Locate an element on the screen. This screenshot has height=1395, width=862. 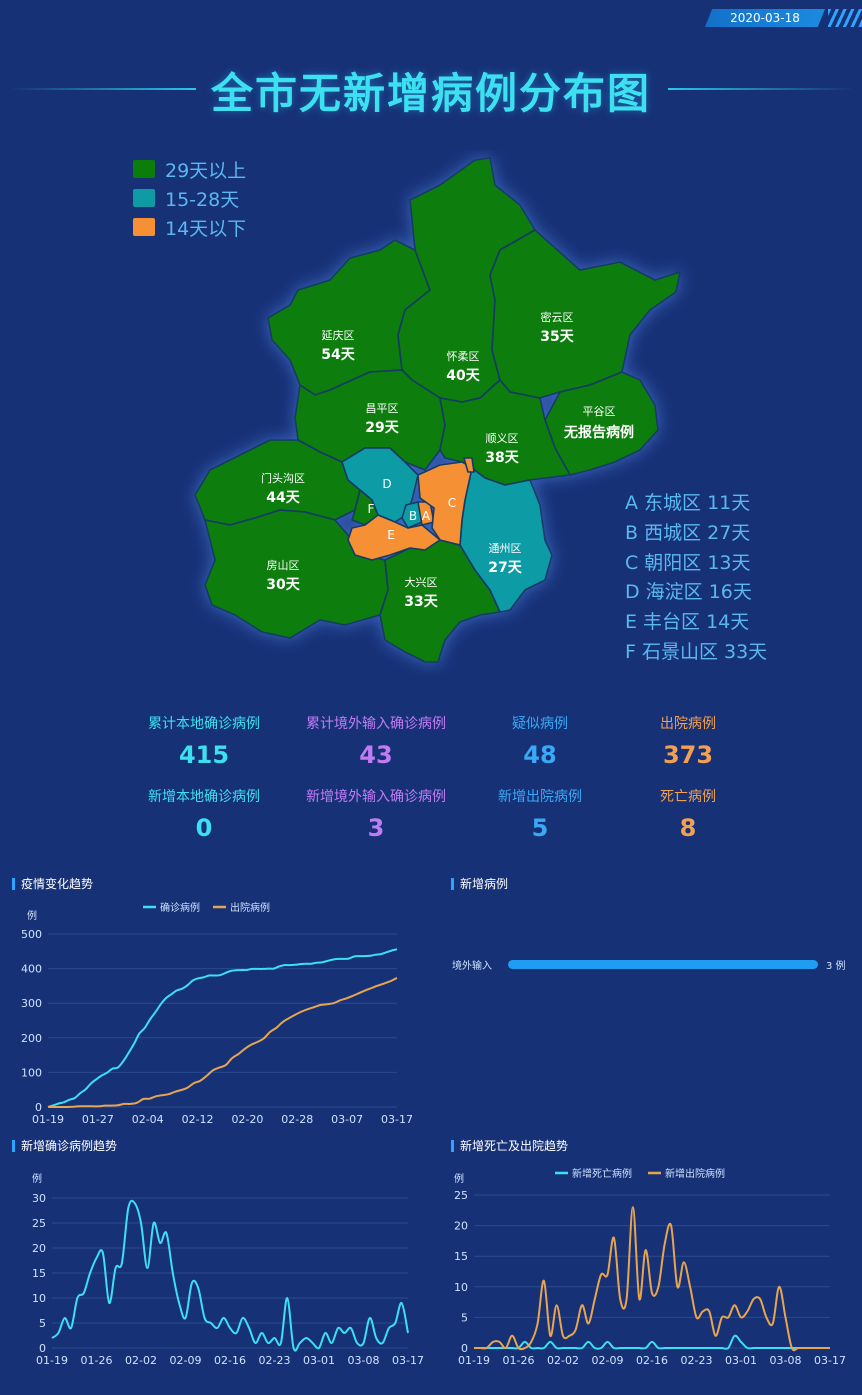
legend-label: 15-28天 is located at coordinates (202, 199).